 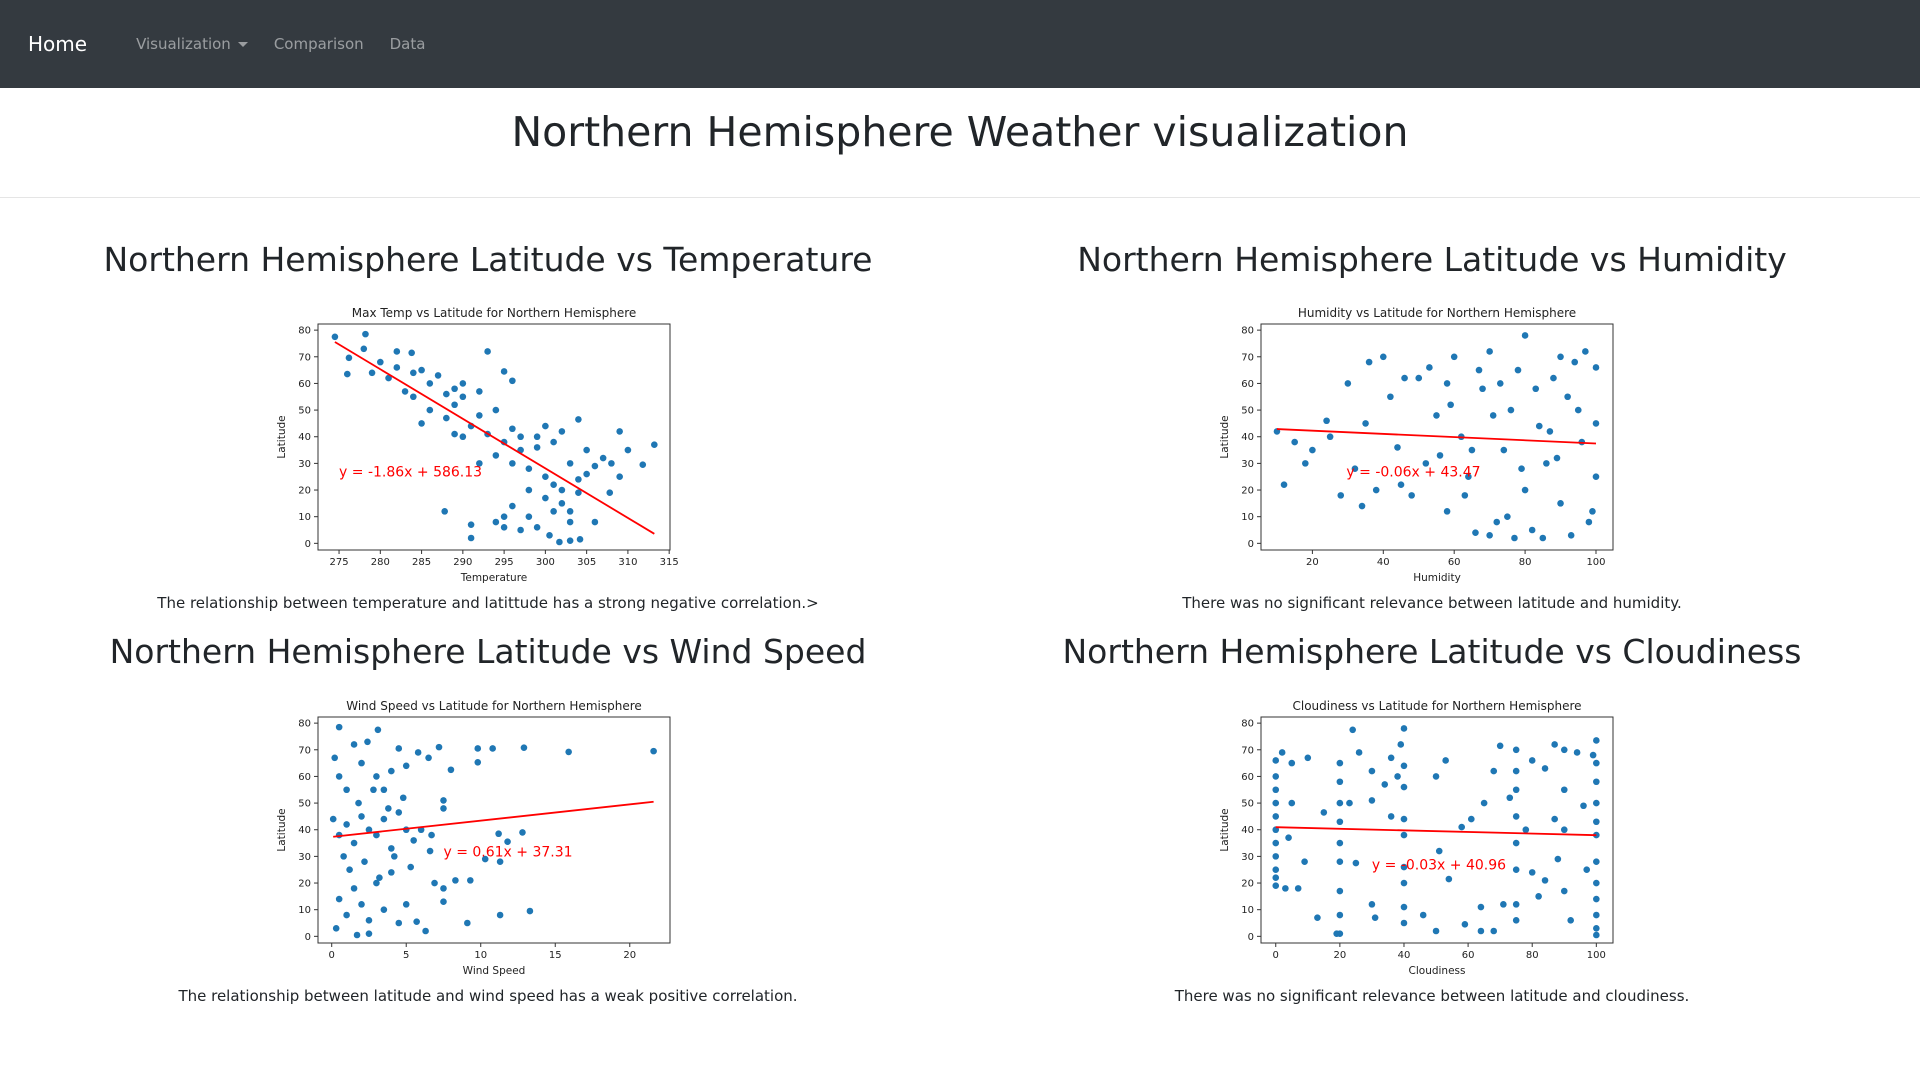 What do you see at coordinates (545, 562) in the screenshot?
I see `x-tick-label: 300` at bounding box center [545, 562].